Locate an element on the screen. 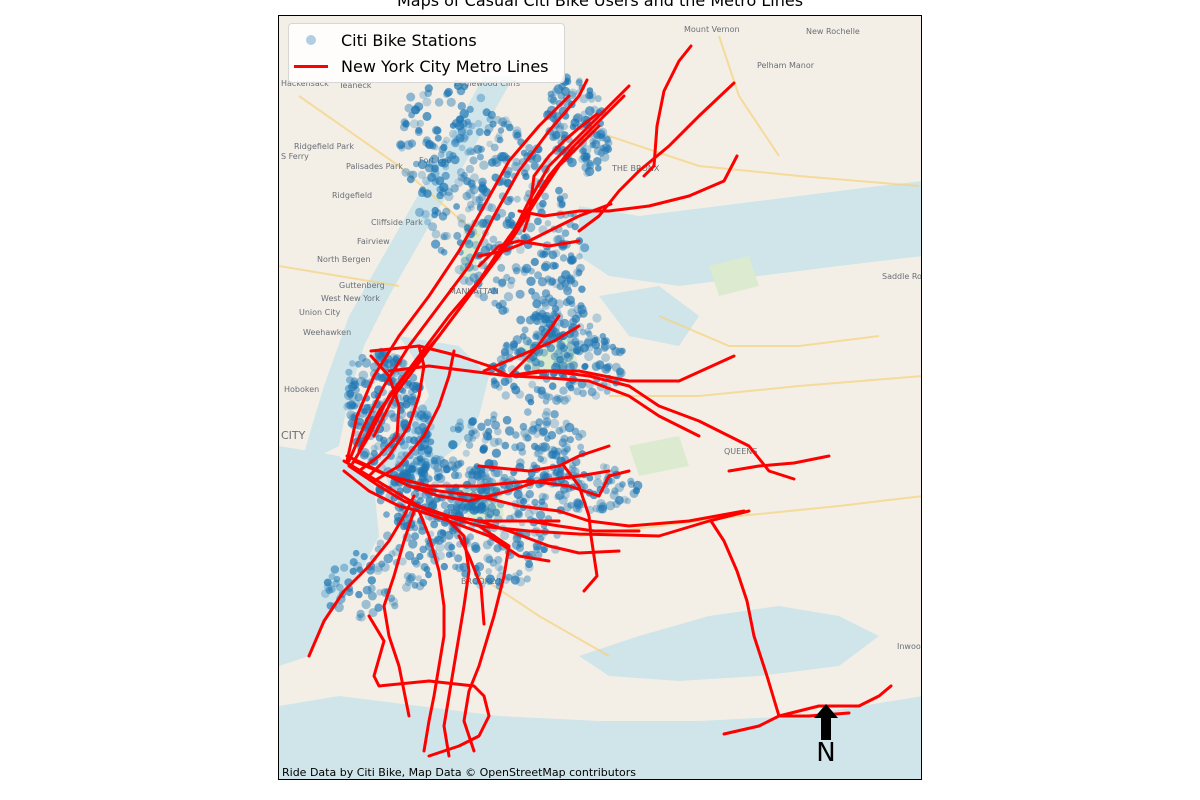  label-union-city: Union City is located at coordinates (320, 312).